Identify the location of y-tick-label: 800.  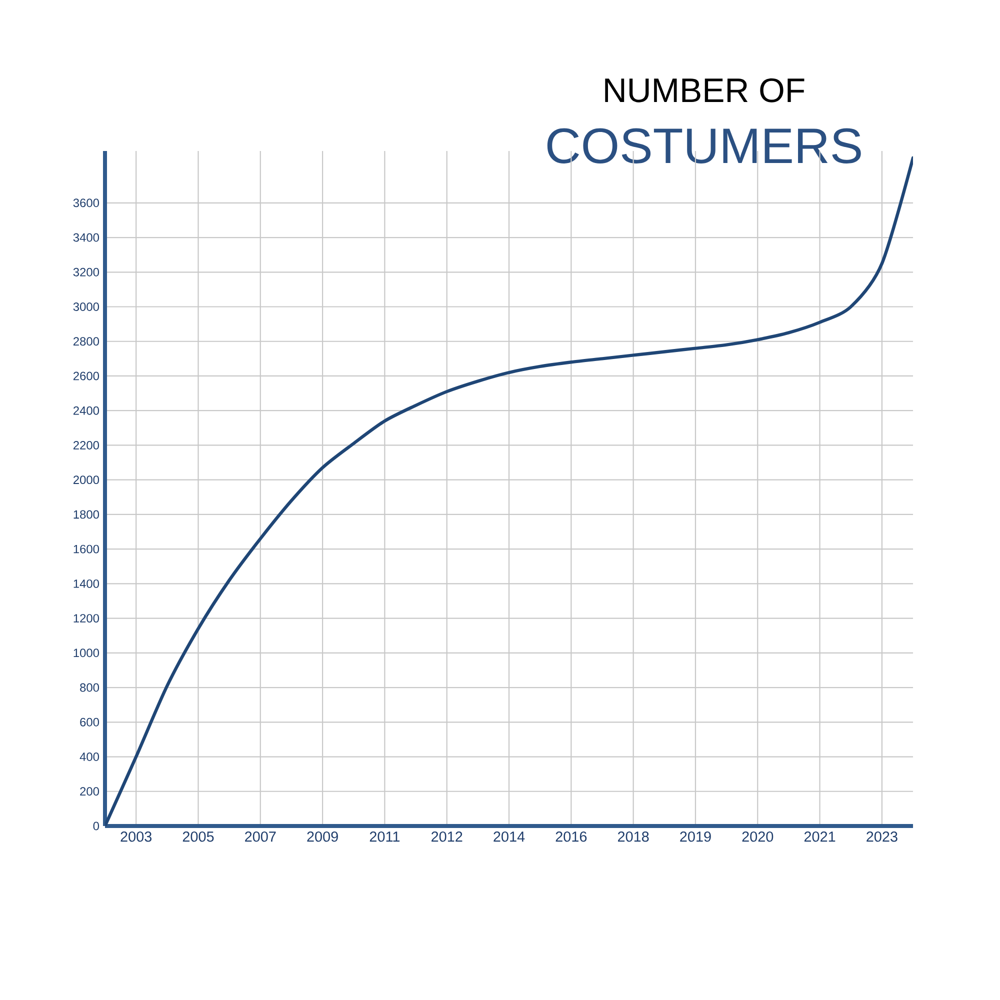
(90, 687).